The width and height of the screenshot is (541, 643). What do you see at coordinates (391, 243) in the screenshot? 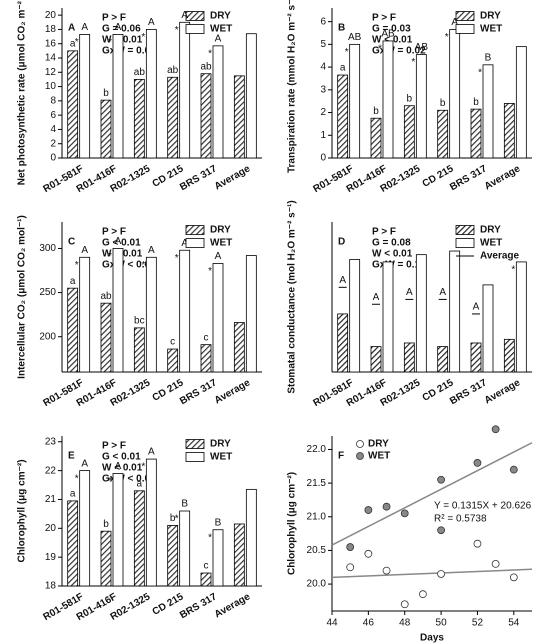
I see `stats-text: G = 0.08` at bounding box center [391, 243].